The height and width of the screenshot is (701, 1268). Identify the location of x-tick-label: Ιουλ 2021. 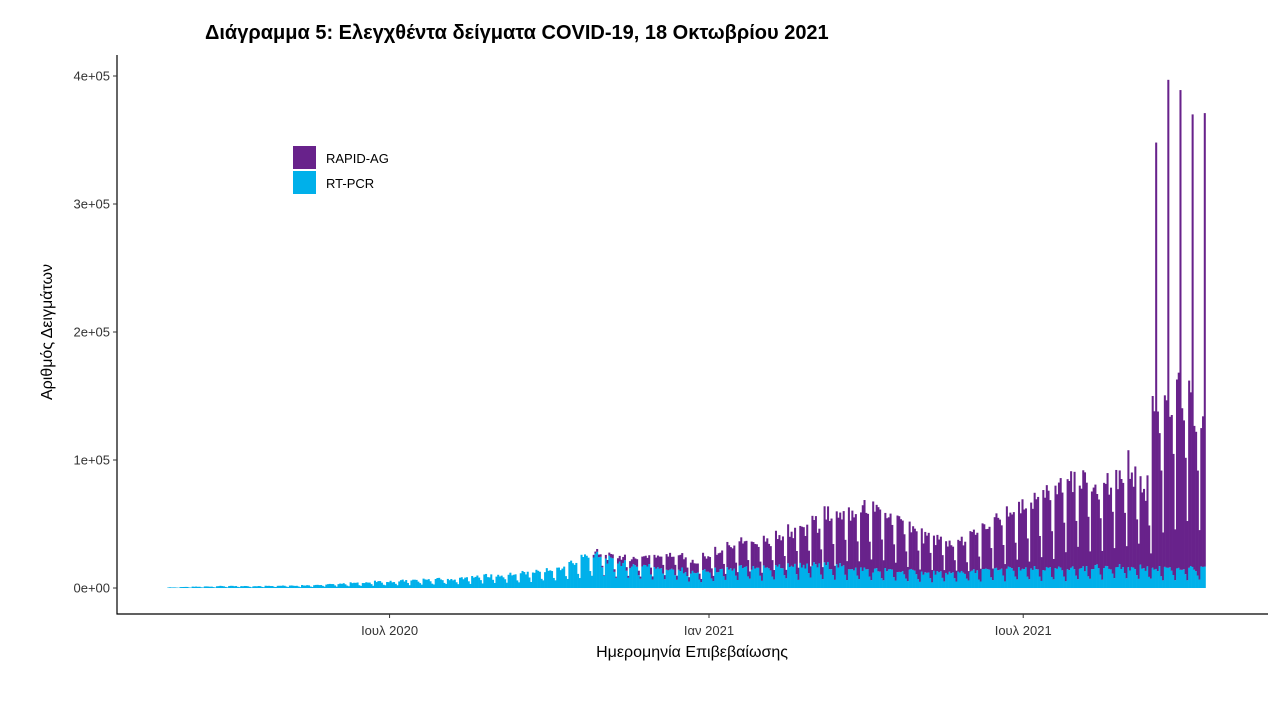
(1023, 630).